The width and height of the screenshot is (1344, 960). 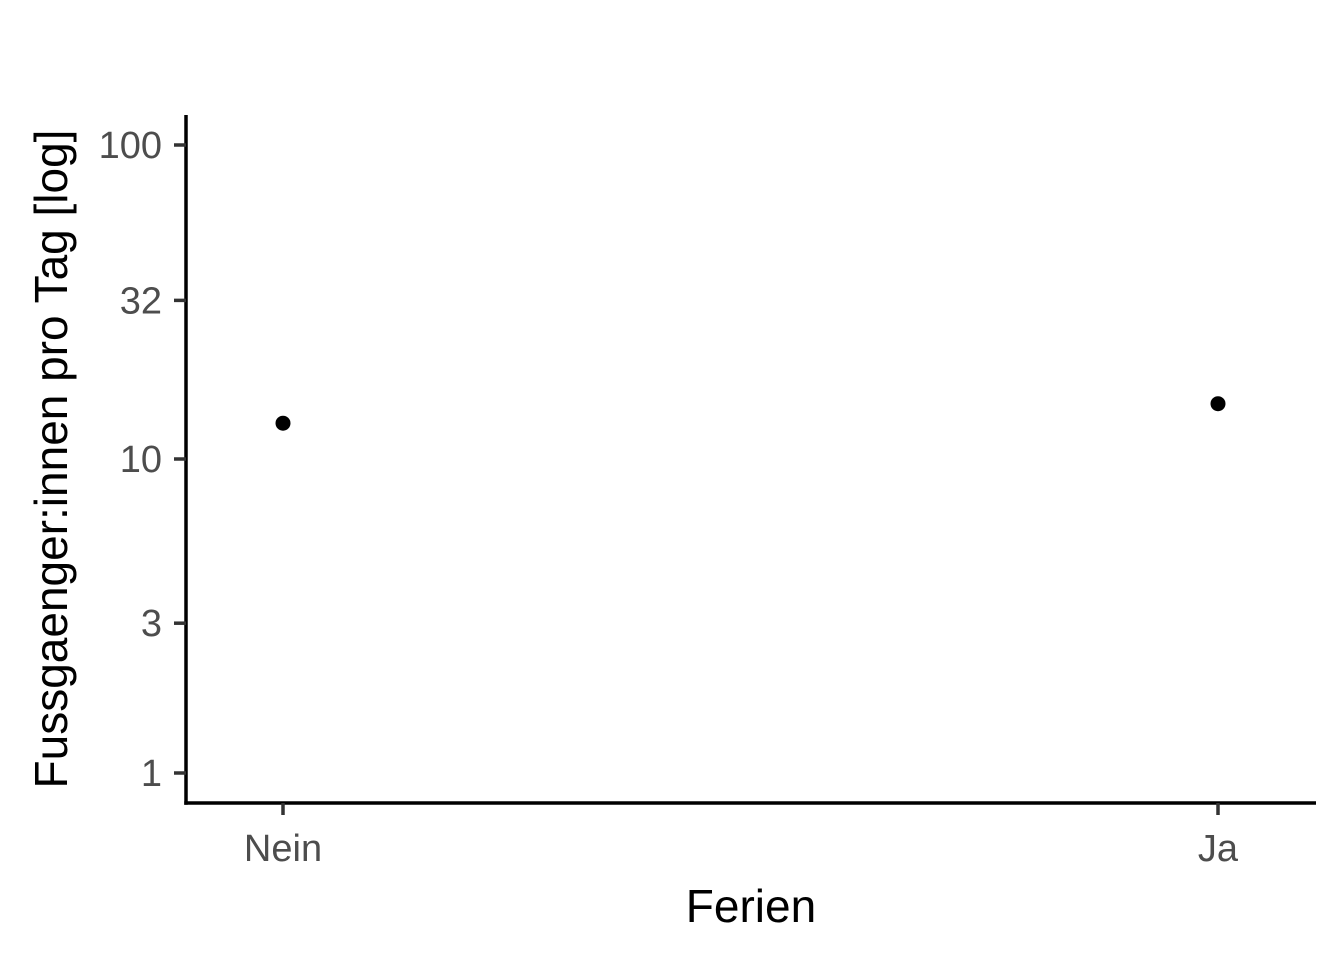 What do you see at coordinates (141, 301) in the screenshot?
I see `y-tick-label: 32` at bounding box center [141, 301].